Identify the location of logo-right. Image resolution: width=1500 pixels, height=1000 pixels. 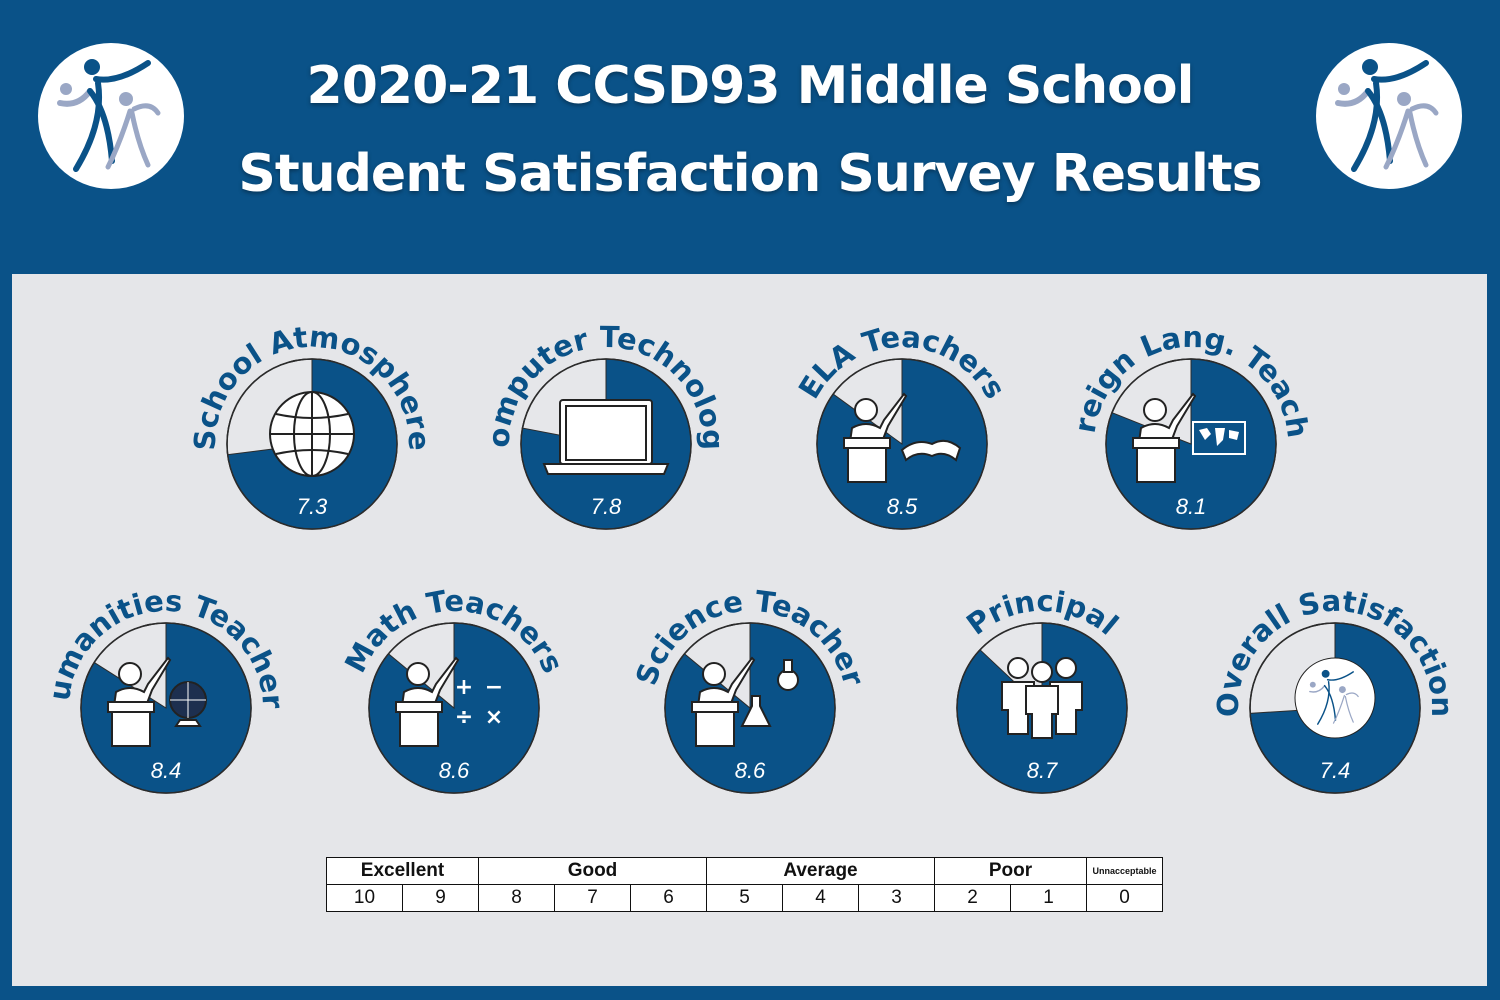
(1389, 116).